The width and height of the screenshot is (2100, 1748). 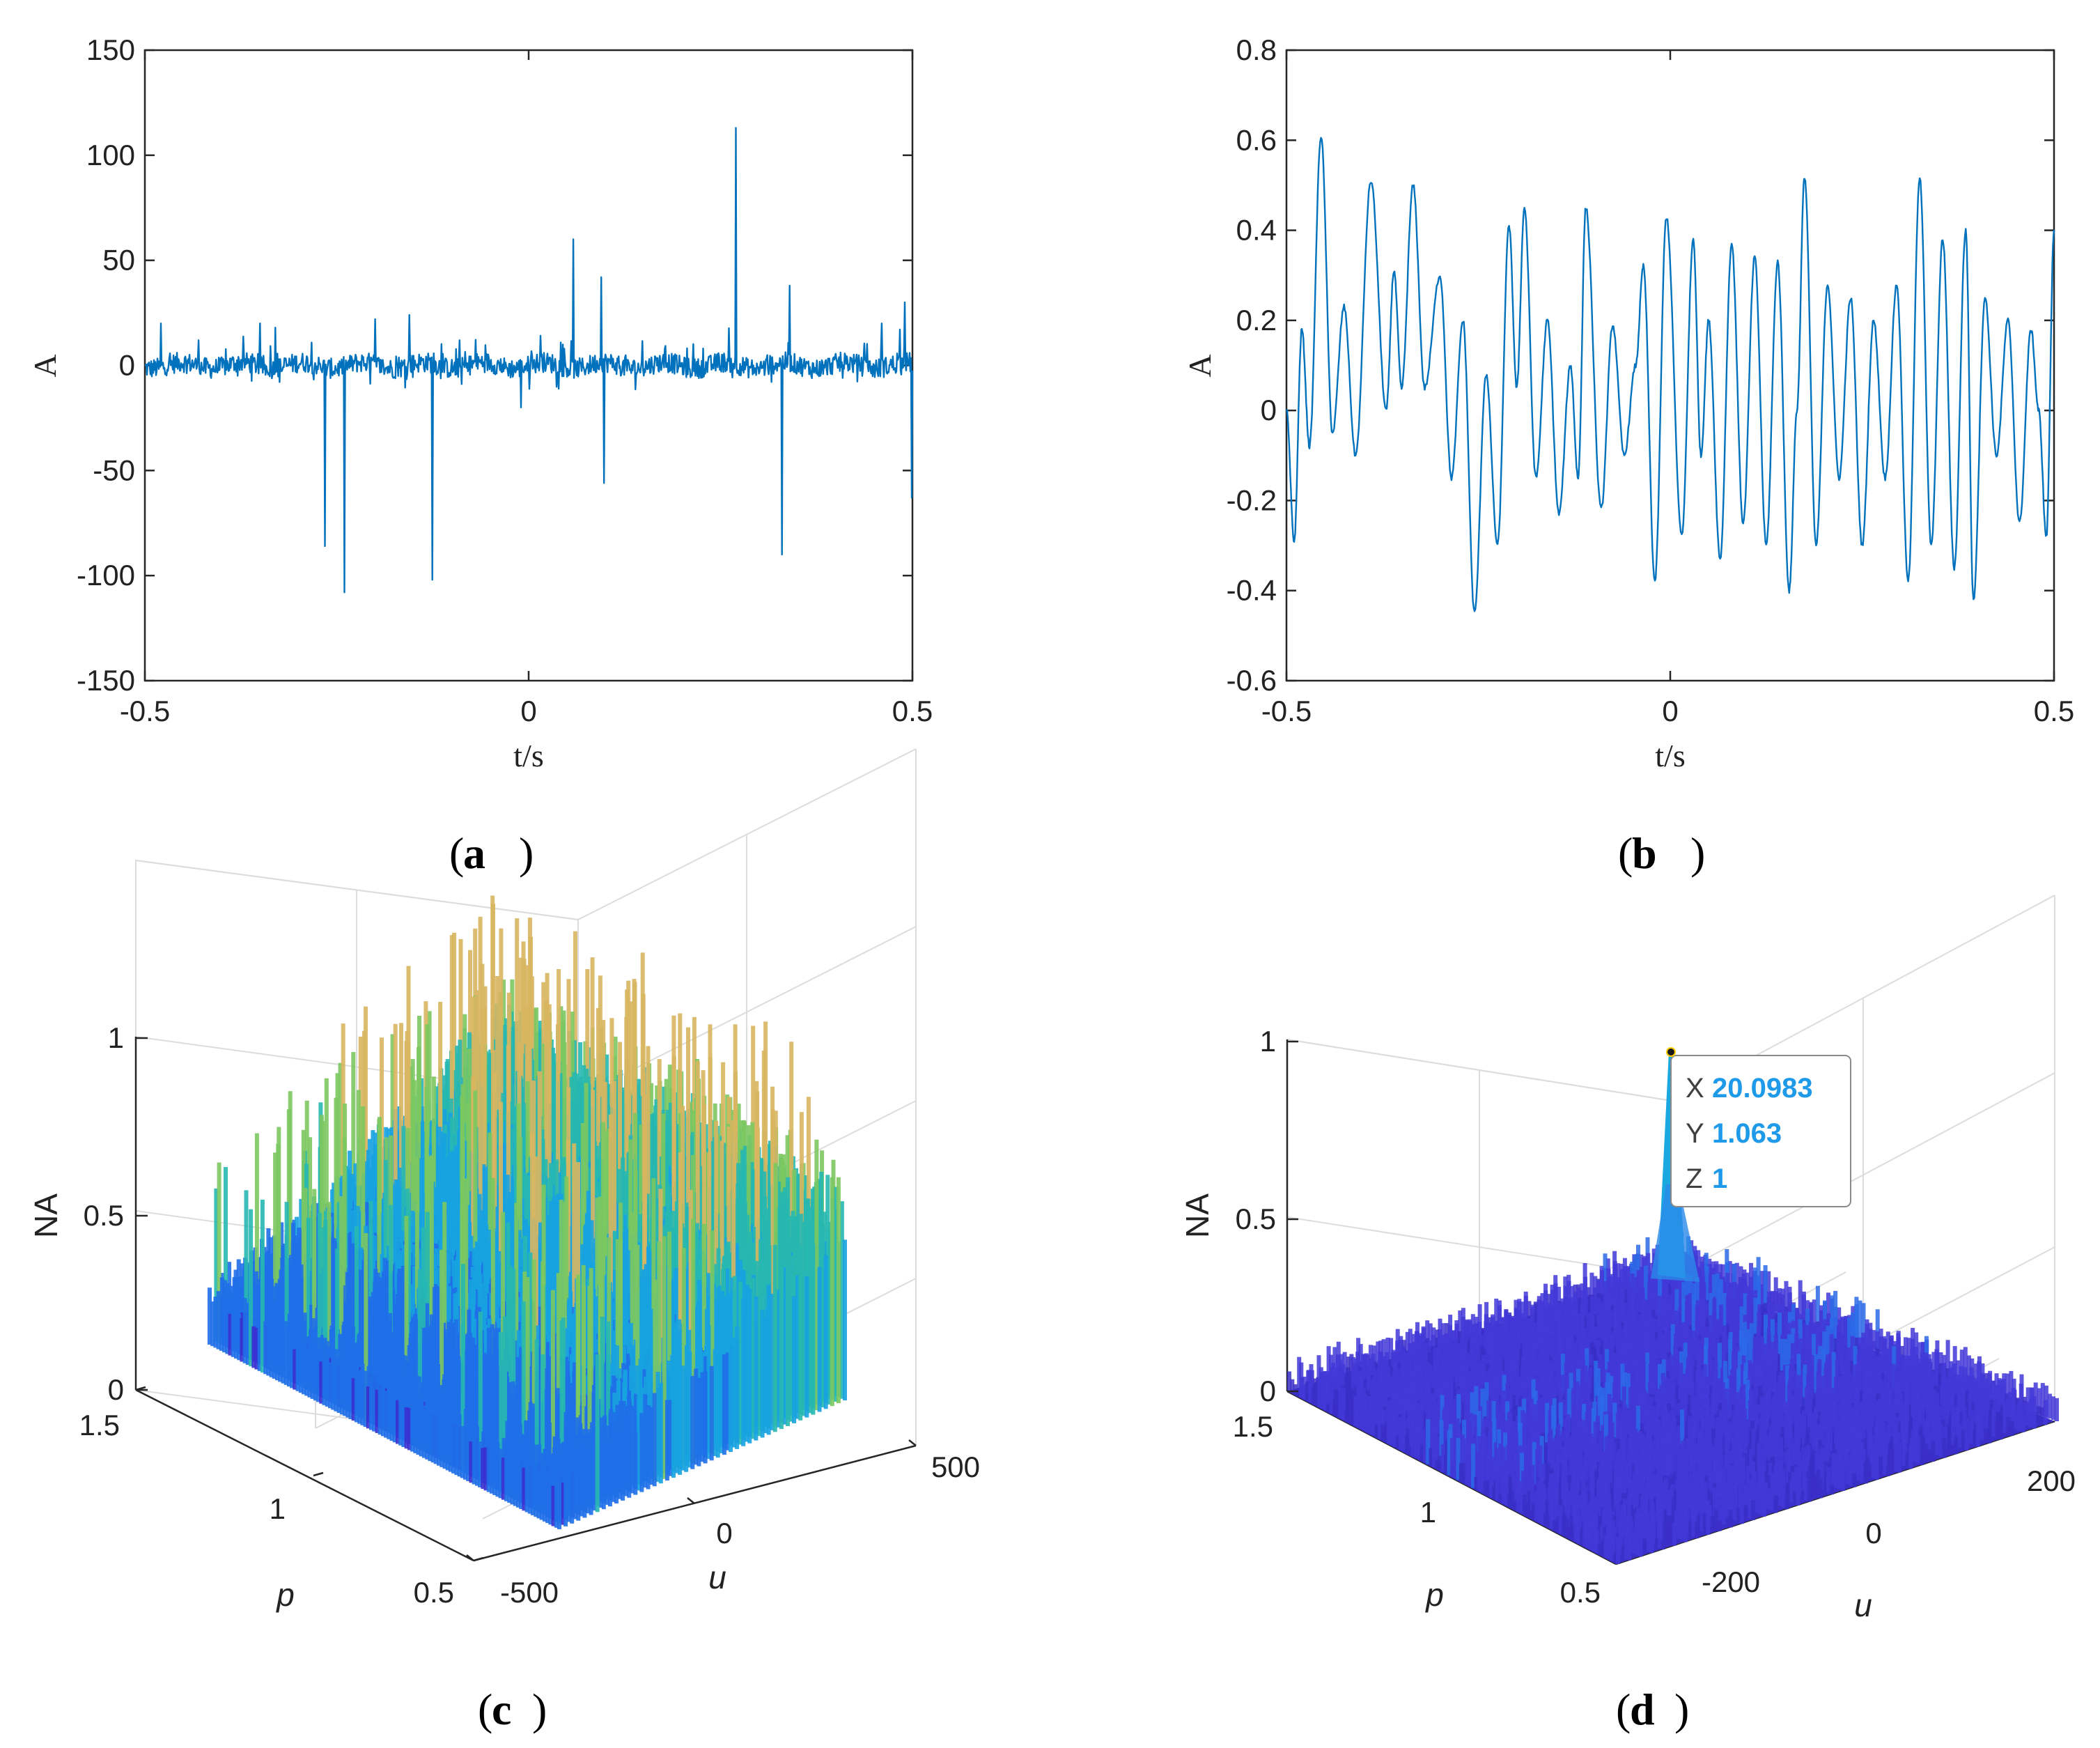 I want to click on surface-c, so click(x=527, y=1212).